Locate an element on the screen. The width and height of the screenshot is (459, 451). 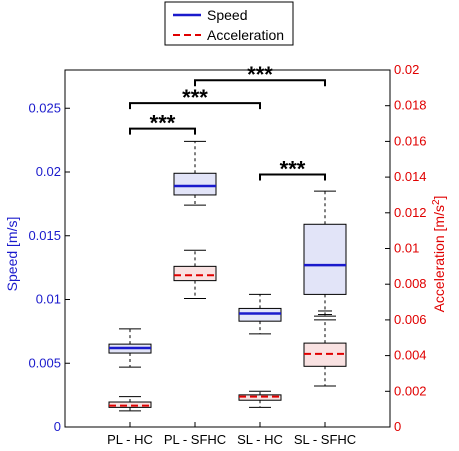
right-tick-label: 0.012 is located at coordinates (410, 212).